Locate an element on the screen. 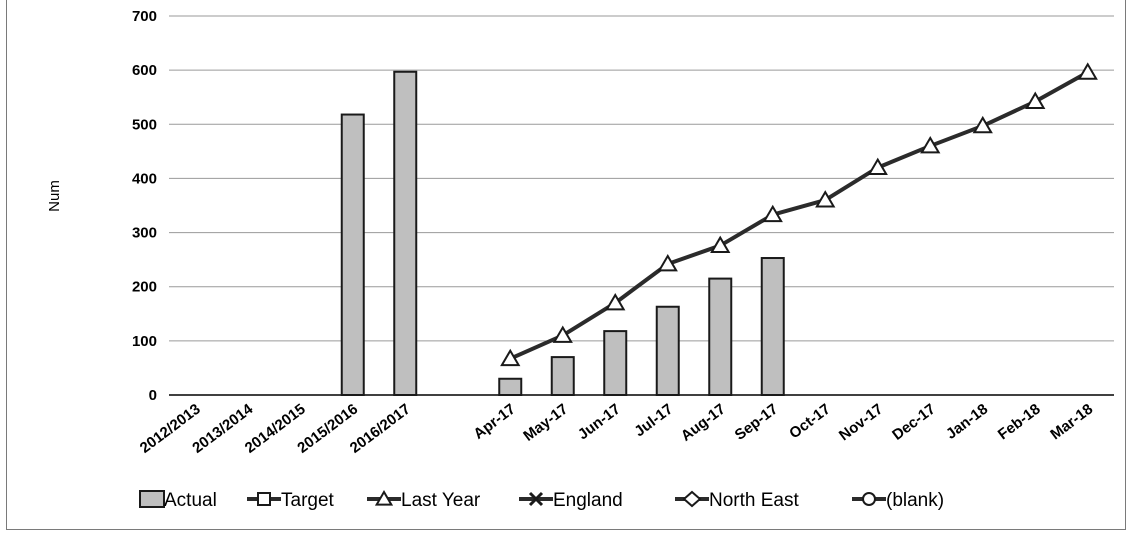 This screenshot has height=539, width=1133. legend-swatch-bar is located at coordinates (152, 499).